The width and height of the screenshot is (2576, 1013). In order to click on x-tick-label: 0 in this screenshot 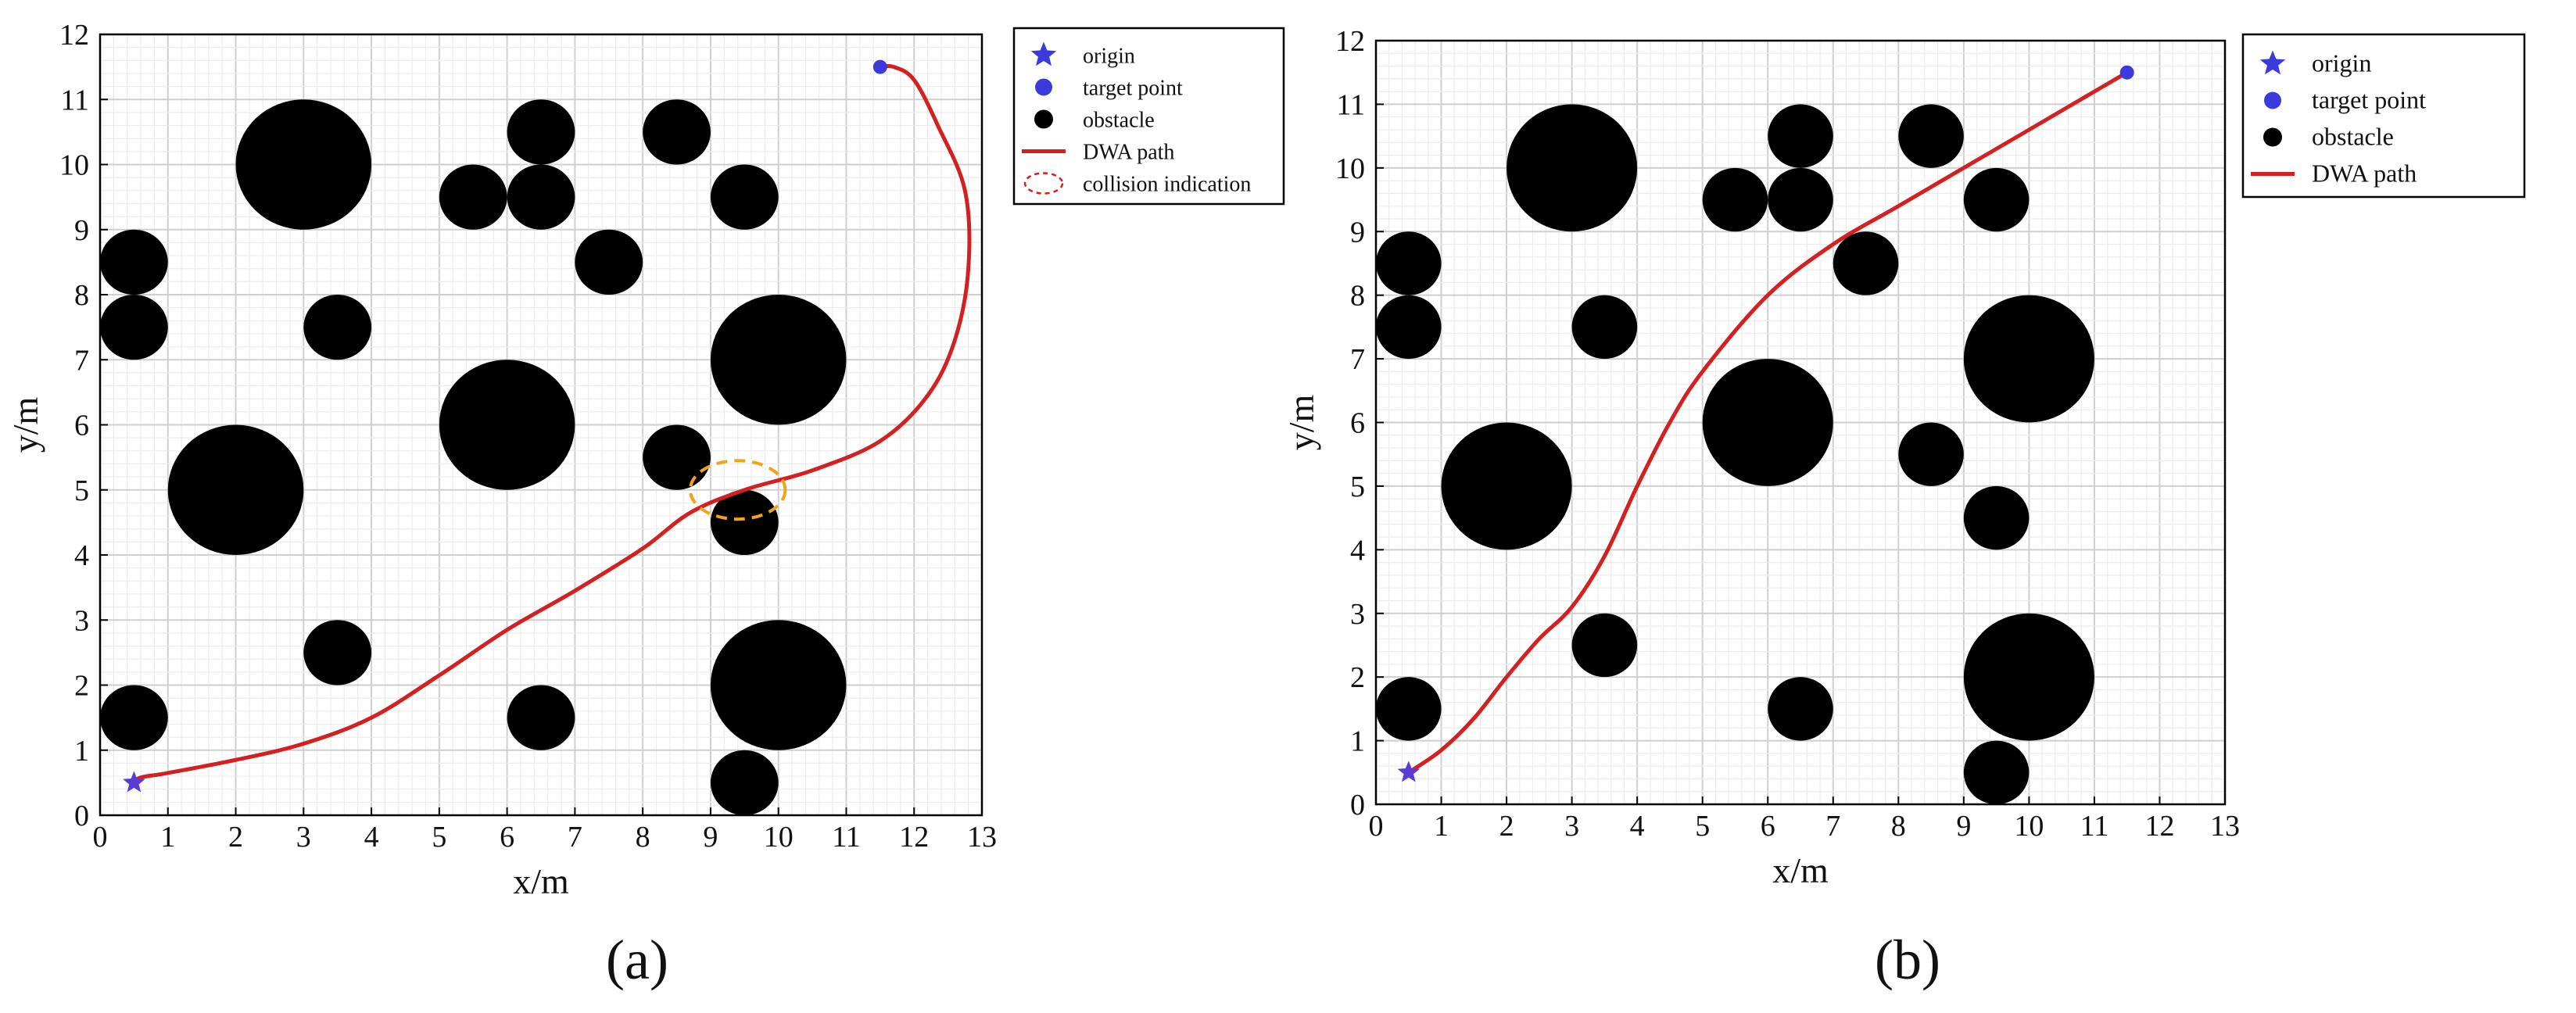, I will do `click(100, 837)`.